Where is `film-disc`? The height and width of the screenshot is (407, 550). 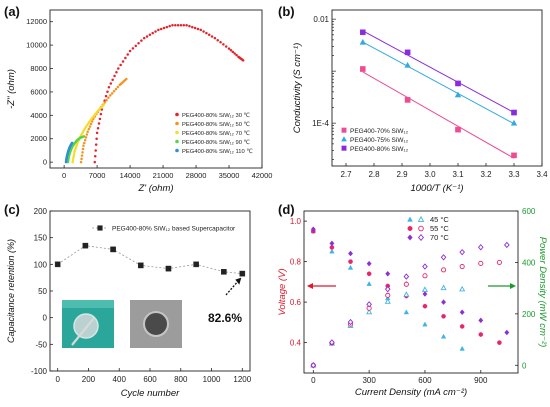
film-disc is located at coordinates (86, 326).